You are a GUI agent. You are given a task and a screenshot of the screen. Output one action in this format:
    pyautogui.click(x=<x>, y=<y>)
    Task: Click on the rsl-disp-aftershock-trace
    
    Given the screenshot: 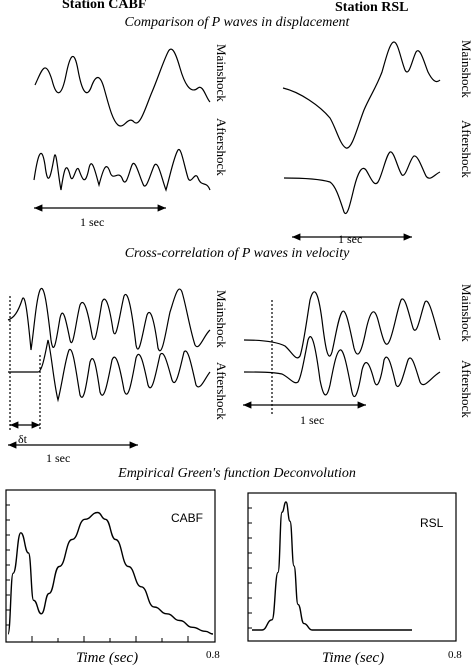 What is the action you would take?
    pyautogui.click(x=362, y=182)
    